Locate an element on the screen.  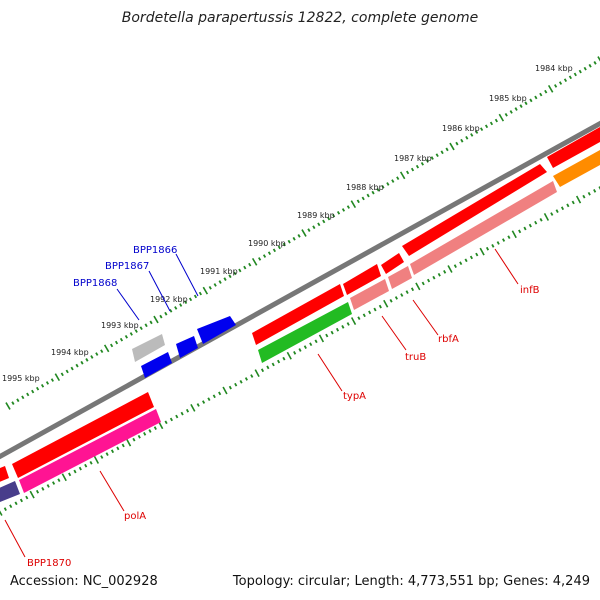
leader-infB is located at coordinates (506, 266).